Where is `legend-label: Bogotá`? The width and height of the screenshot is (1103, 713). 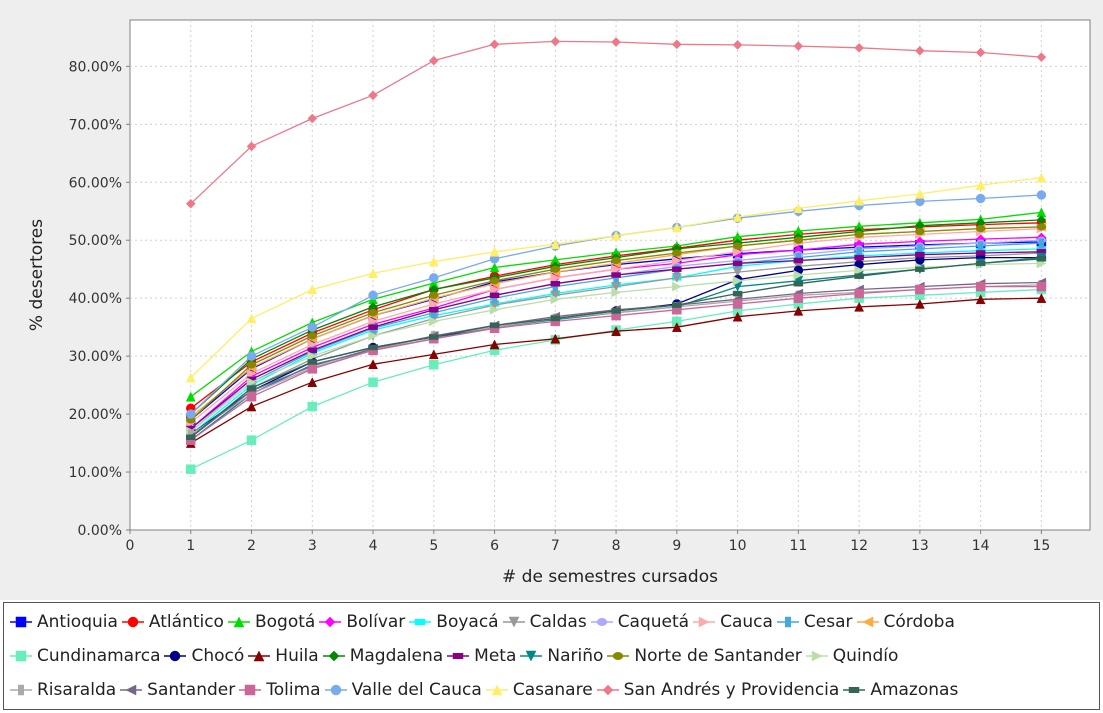 legend-label: Bogotá is located at coordinates (285, 622).